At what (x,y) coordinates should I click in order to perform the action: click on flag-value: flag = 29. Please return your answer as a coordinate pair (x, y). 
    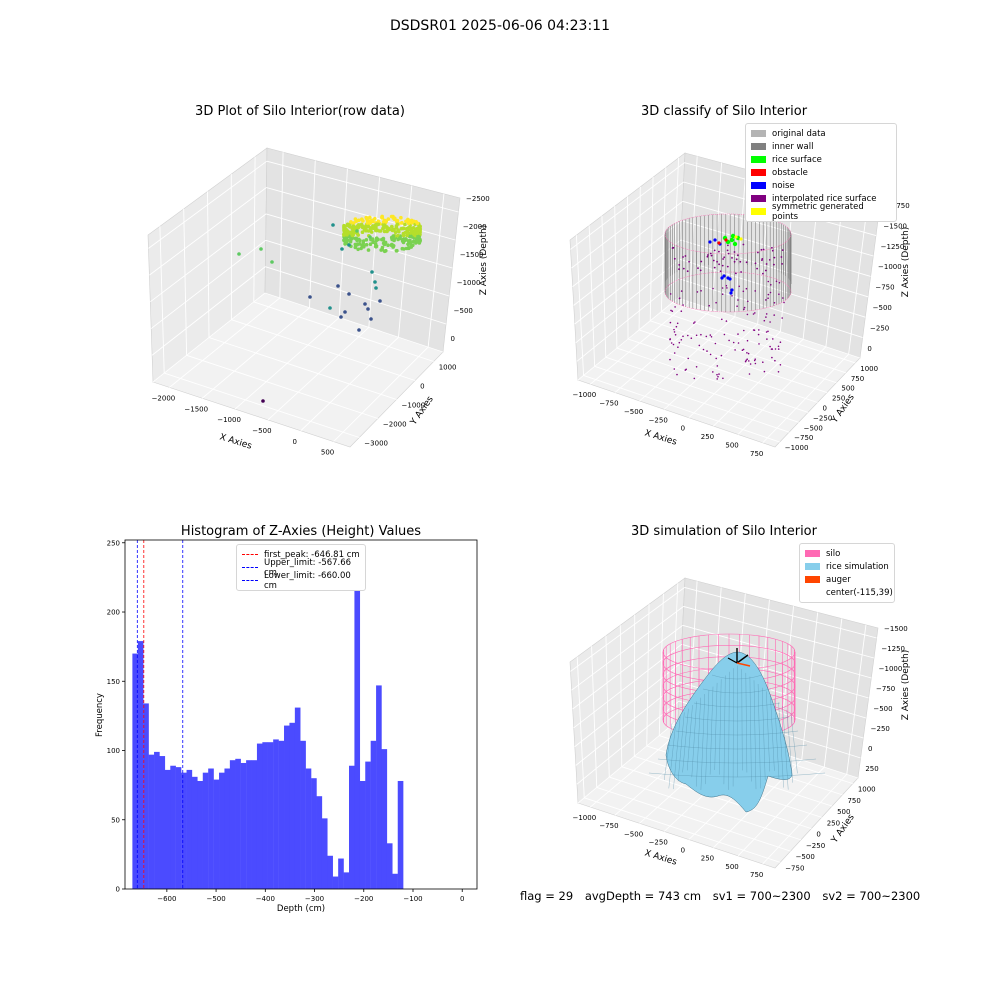
    Looking at the image, I should click on (547, 896).